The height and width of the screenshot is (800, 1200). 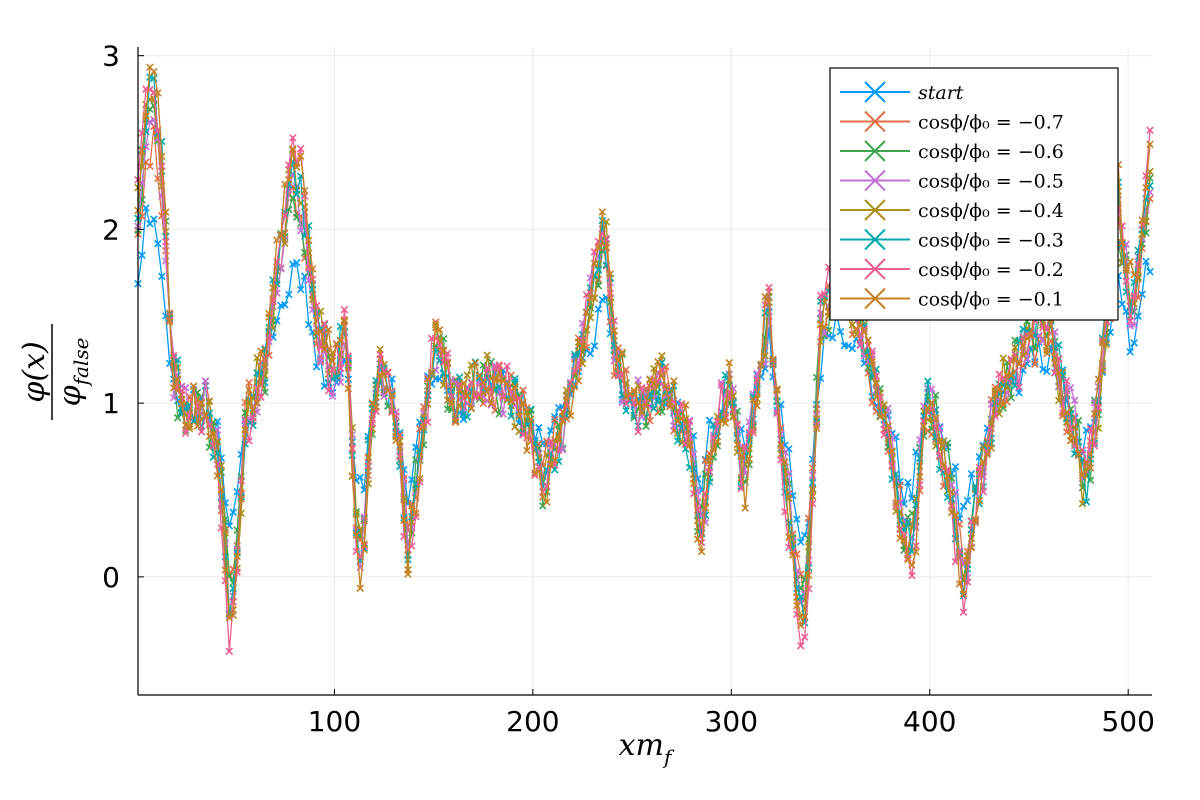 What do you see at coordinates (875, 210) in the screenshot?
I see `legend-swatch-marker` at bounding box center [875, 210].